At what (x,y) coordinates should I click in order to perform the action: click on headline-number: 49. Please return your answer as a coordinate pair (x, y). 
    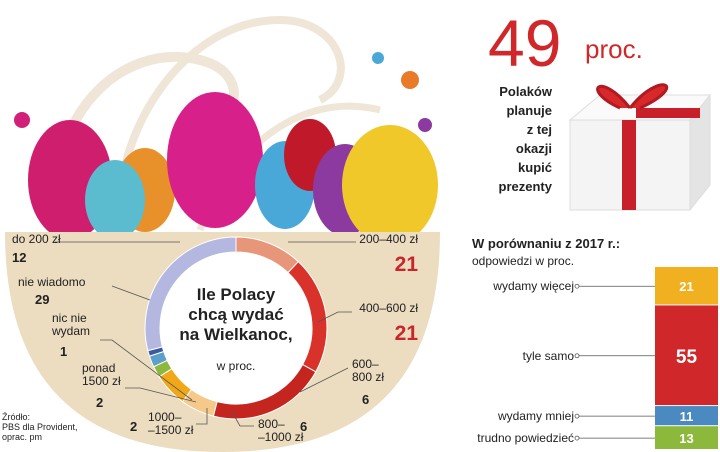
    Looking at the image, I should click on (524, 43).